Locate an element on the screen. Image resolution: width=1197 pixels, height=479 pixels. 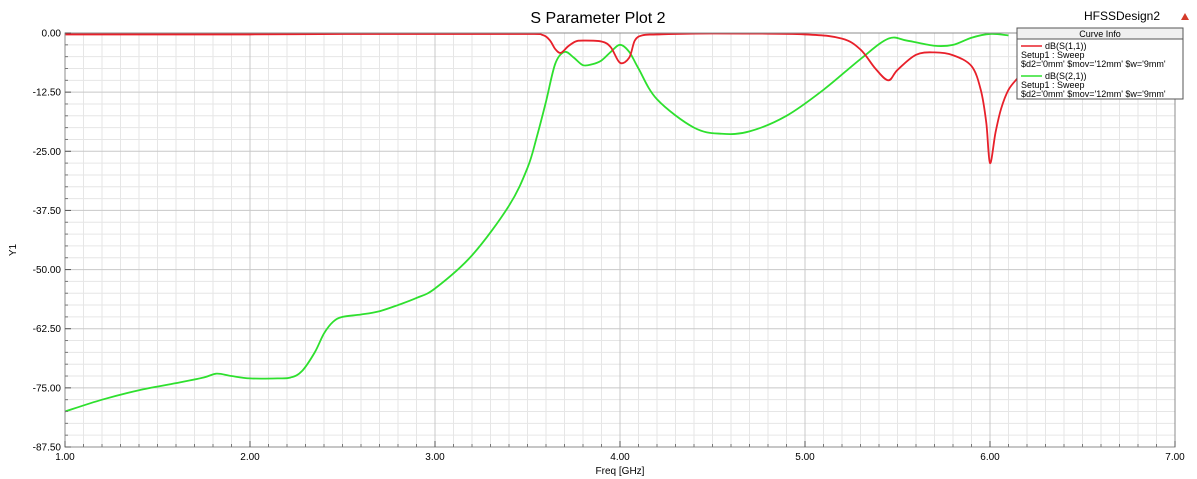
y-tick-label: -50.00 is located at coordinates (47, 270).